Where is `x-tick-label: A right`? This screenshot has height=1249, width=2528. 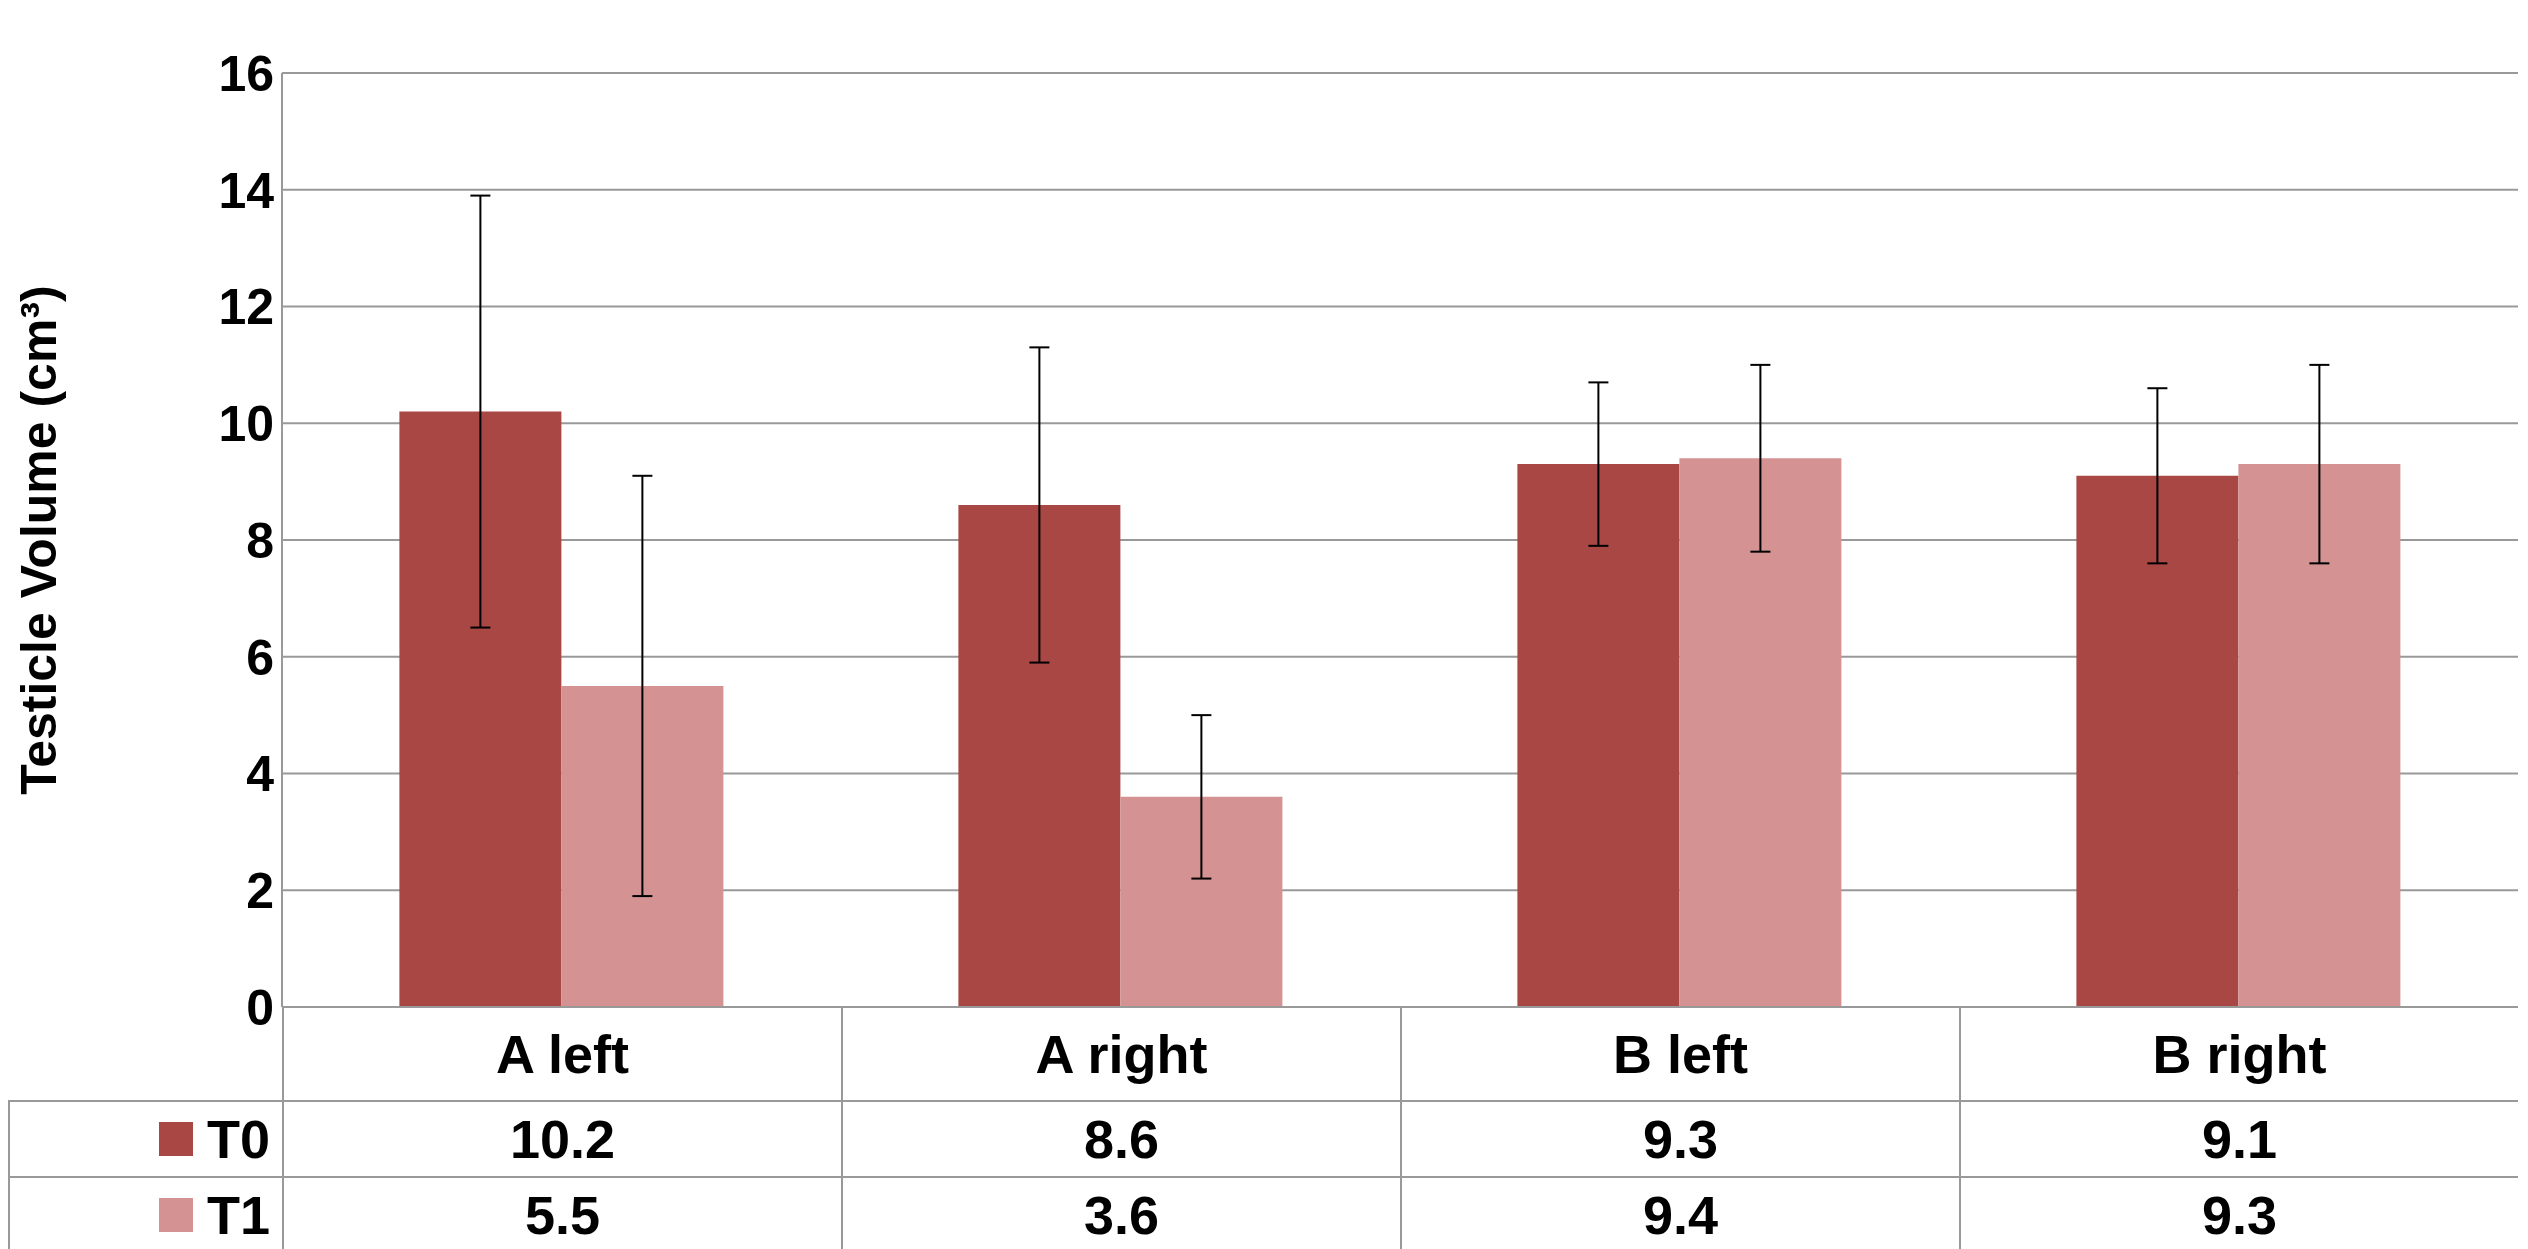 x-tick-label: A right is located at coordinates (1120, 1054).